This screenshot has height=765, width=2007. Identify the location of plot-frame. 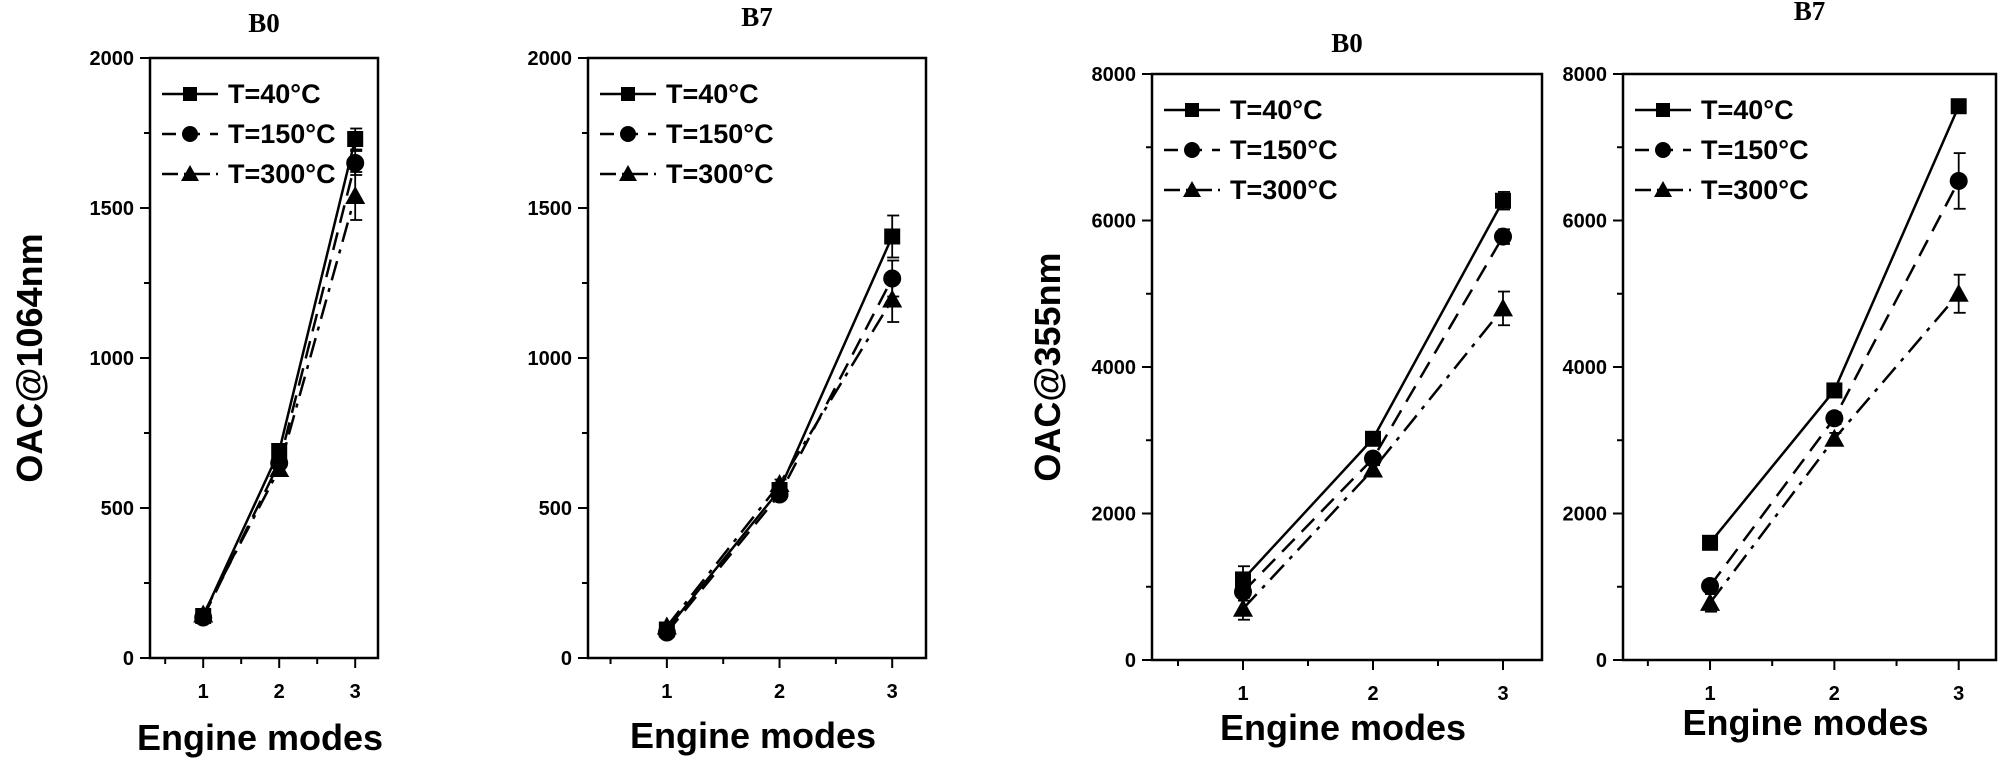
(1809, 367).